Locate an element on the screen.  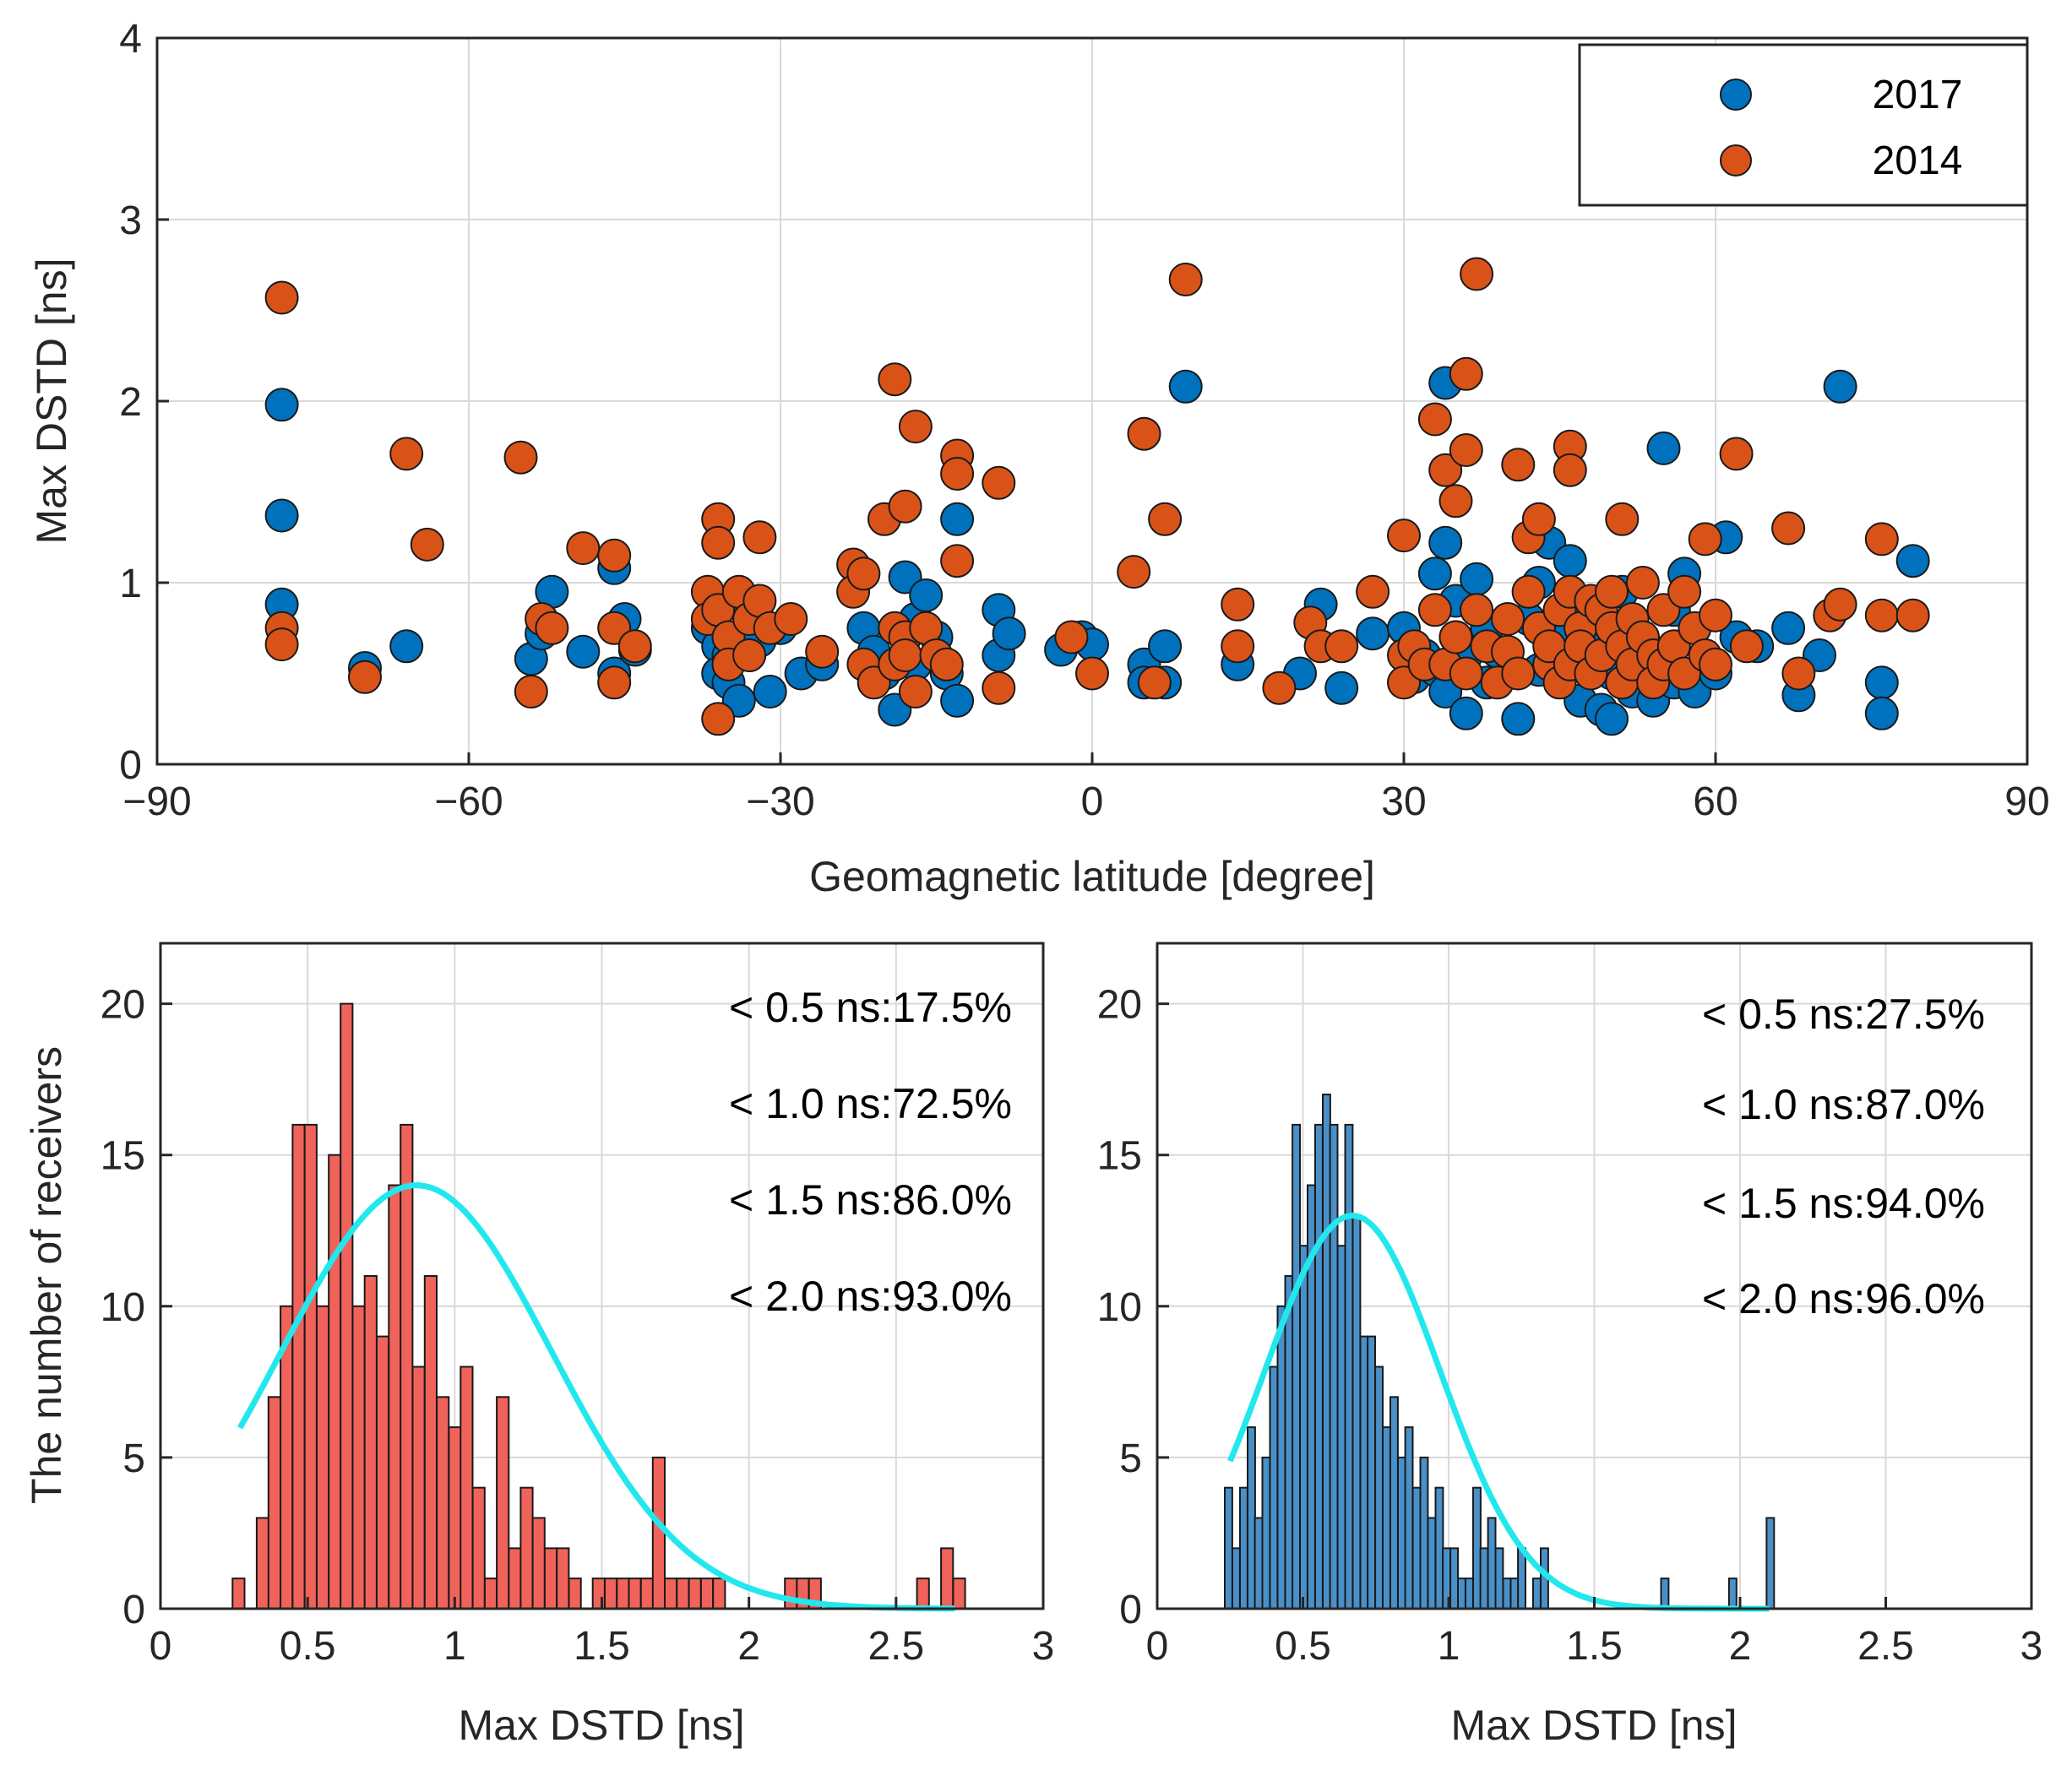
hist2017-xlabel: Max DSTD [ns] is located at coordinates (1594, 1725).